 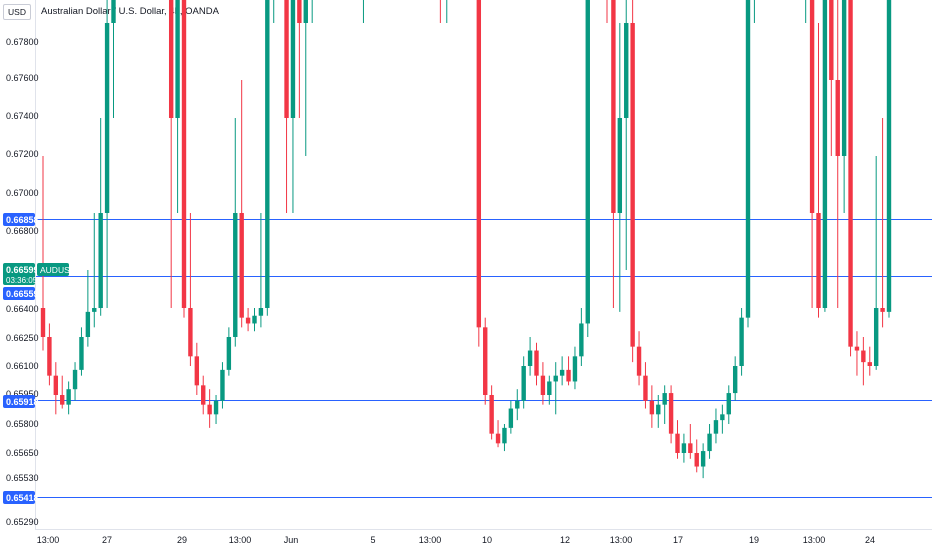 I want to click on level-label-text: 0.65918, so click(x=22, y=402).